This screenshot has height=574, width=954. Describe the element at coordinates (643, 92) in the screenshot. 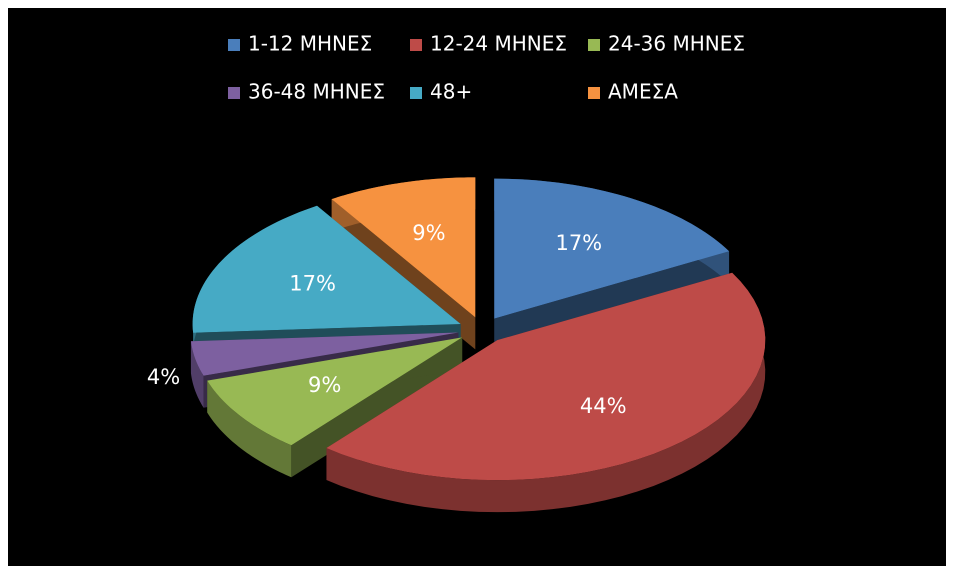

I see `legend-label: ΑΜΕΣΑ` at that location.